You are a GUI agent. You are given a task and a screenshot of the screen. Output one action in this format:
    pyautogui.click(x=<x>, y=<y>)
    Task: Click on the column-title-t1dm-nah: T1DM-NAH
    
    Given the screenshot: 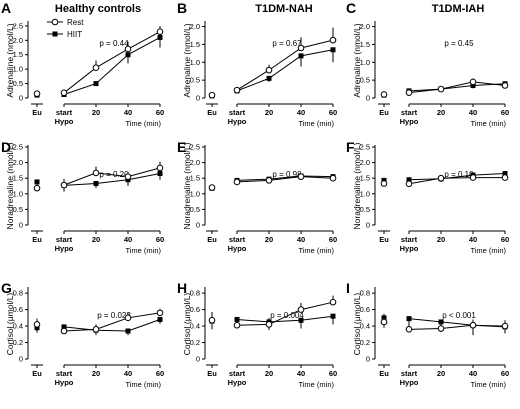 What is the action you would take?
    pyautogui.click(x=283, y=9)
    